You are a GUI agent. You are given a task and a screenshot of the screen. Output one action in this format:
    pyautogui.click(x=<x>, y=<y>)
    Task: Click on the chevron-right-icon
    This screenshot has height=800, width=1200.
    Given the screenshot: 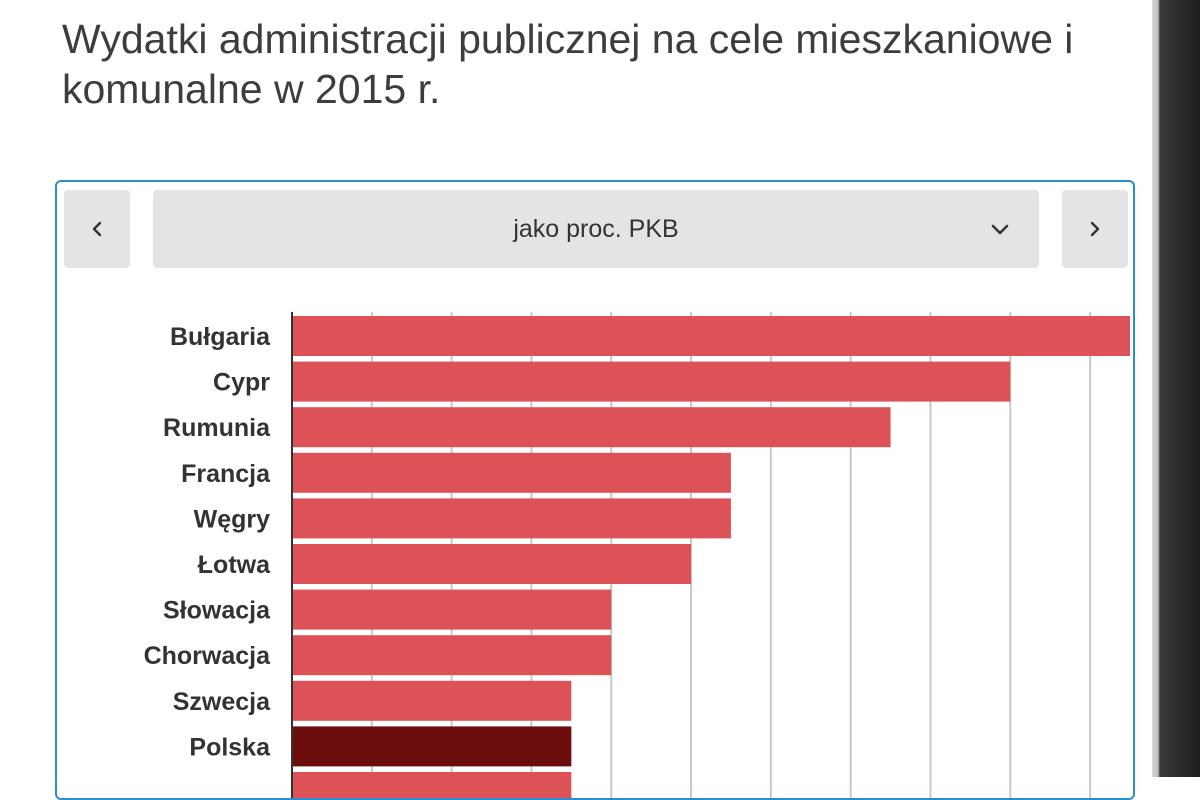 What is the action you would take?
    pyautogui.click(x=1095, y=229)
    